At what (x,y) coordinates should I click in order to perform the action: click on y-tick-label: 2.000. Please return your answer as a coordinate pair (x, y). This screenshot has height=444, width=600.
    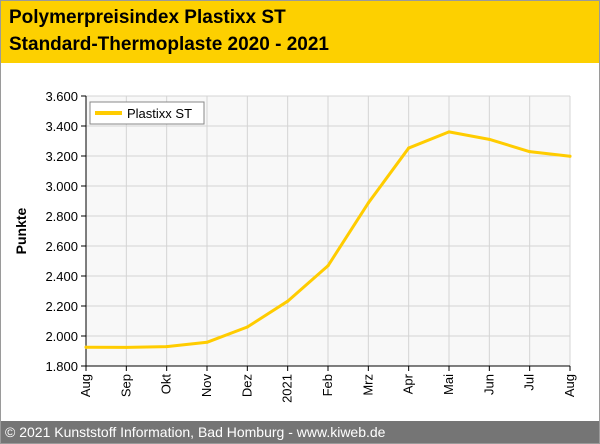
    Looking at the image, I should click on (61, 336).